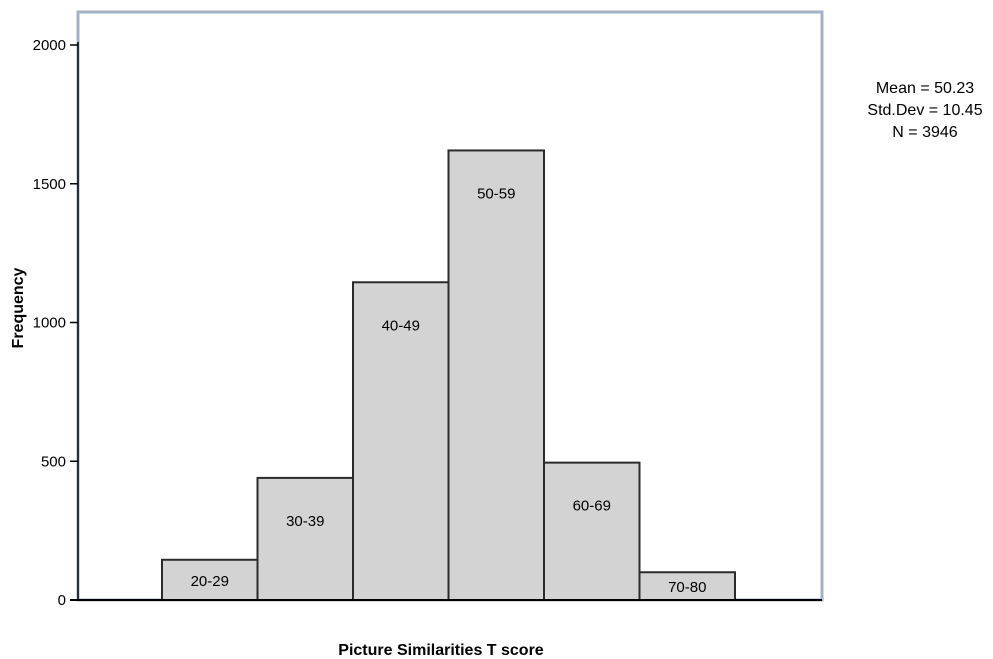 The width and height of the screenshot is (993, 659). Describe the element at coordinates (925, 110) in the screenshot. I see `stat-std-dev: Std.Dev = 10.45` at that location.